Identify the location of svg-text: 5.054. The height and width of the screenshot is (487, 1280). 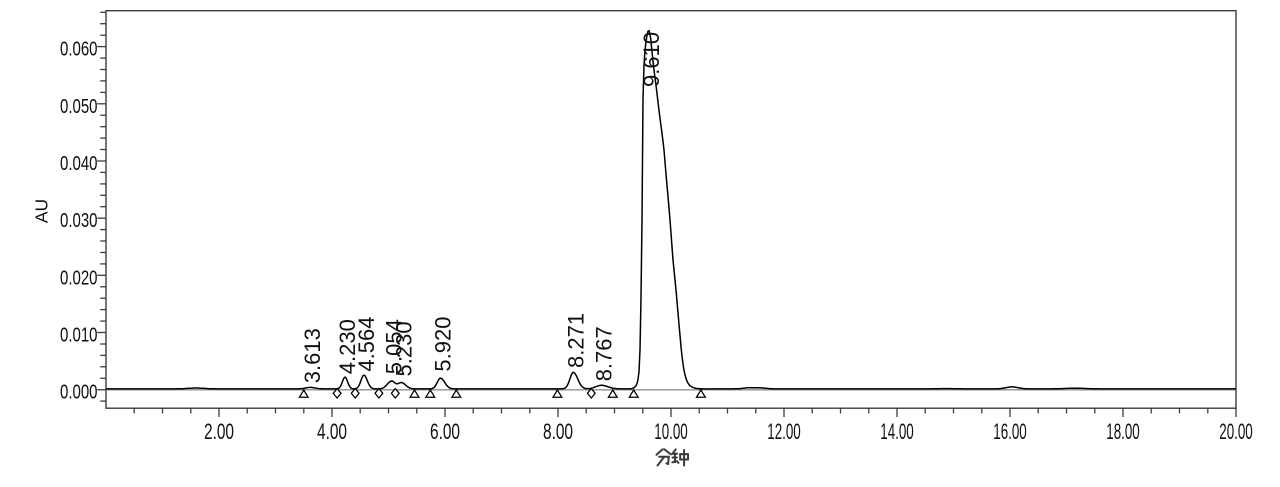
(394, 346).